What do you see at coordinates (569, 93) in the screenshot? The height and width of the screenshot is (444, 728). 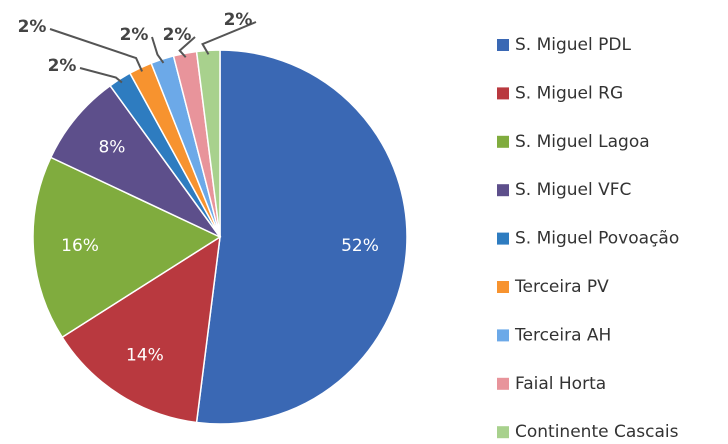 I see `legend-label: S. Miguel RG` at bounding box center [569, 93].